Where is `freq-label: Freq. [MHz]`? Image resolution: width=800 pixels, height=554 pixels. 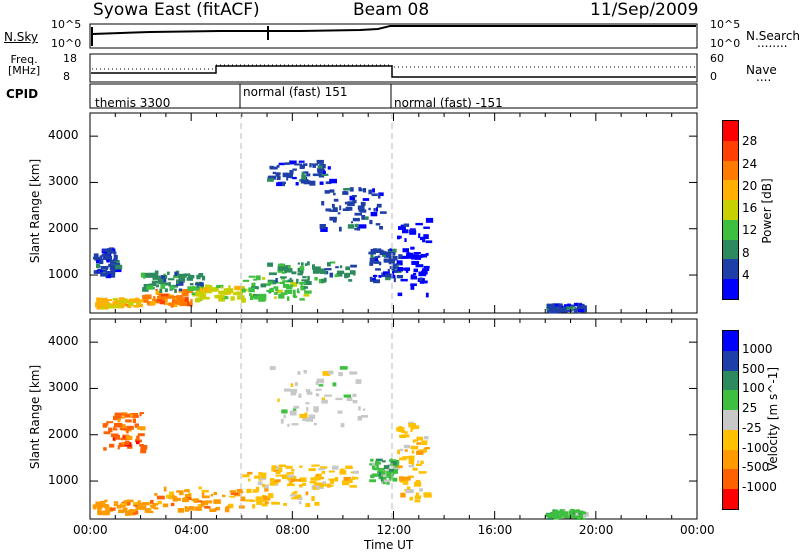
freq-label: Freq. [MHz] is located at coordinates (24, 65).